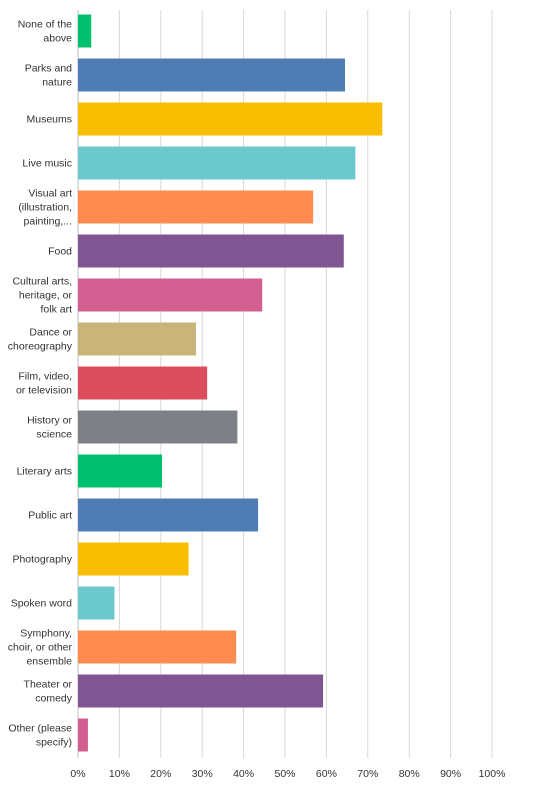 The image size is (533, 797). I want to click on x-tick-label: 0%, so click(77, 774).